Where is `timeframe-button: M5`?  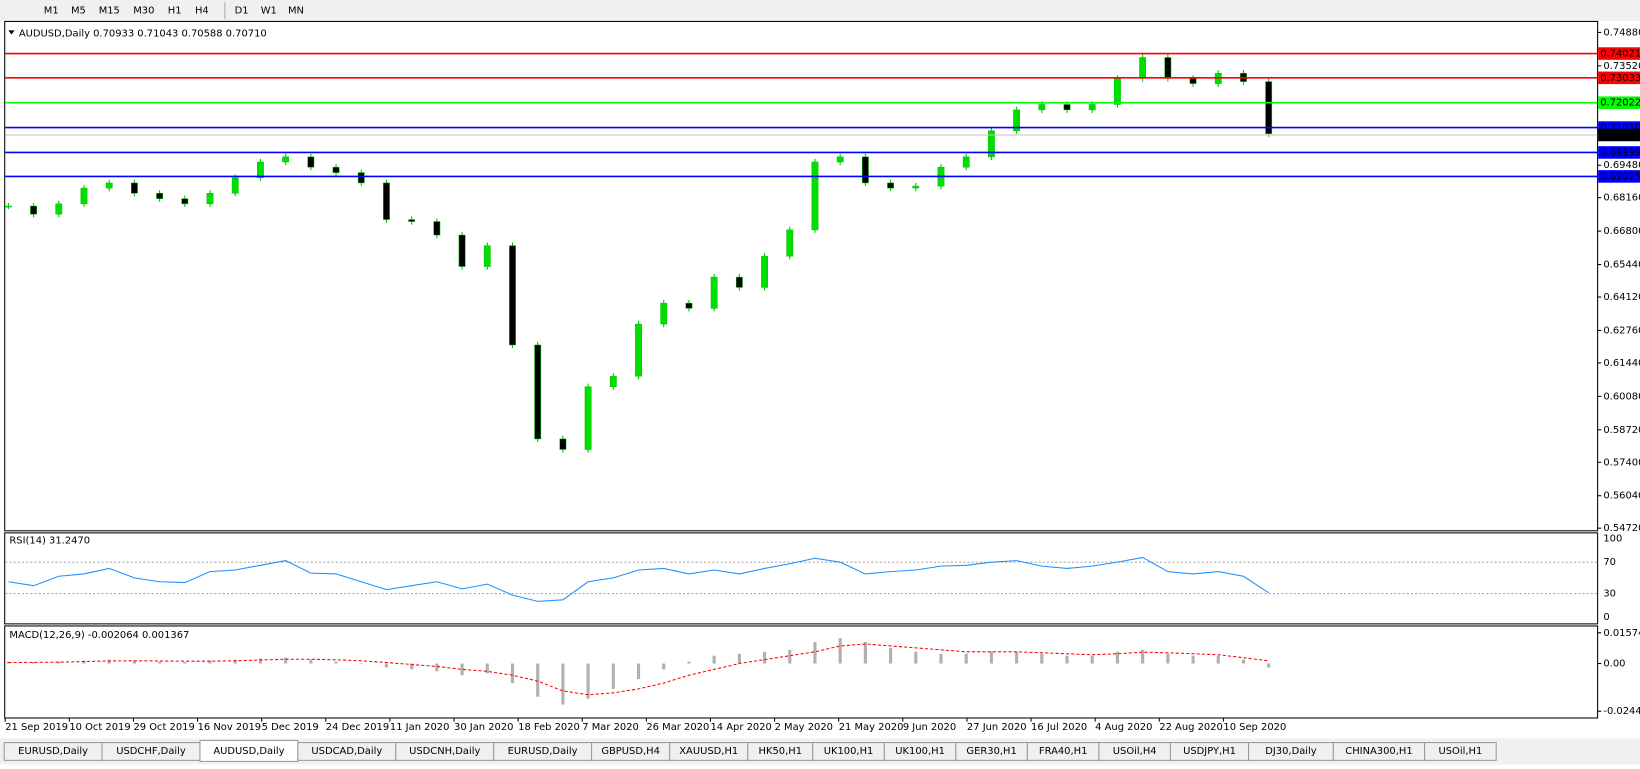 timeframe-button: M5 is located at coordinates (78, 10).